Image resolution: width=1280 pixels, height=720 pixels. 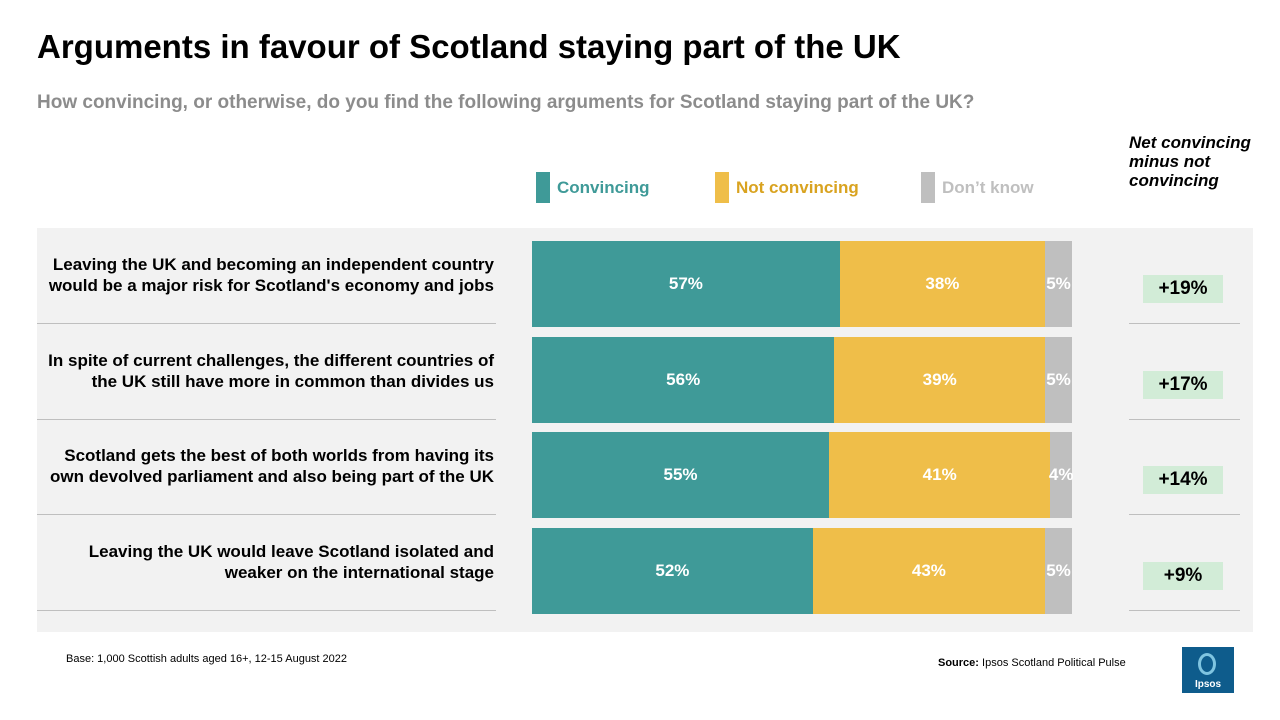 What do you see at coordinates (1208, 684) in the screenshot?
I see `ipsos-logo-text: Ipsos` at bounding box center [1208, 684].